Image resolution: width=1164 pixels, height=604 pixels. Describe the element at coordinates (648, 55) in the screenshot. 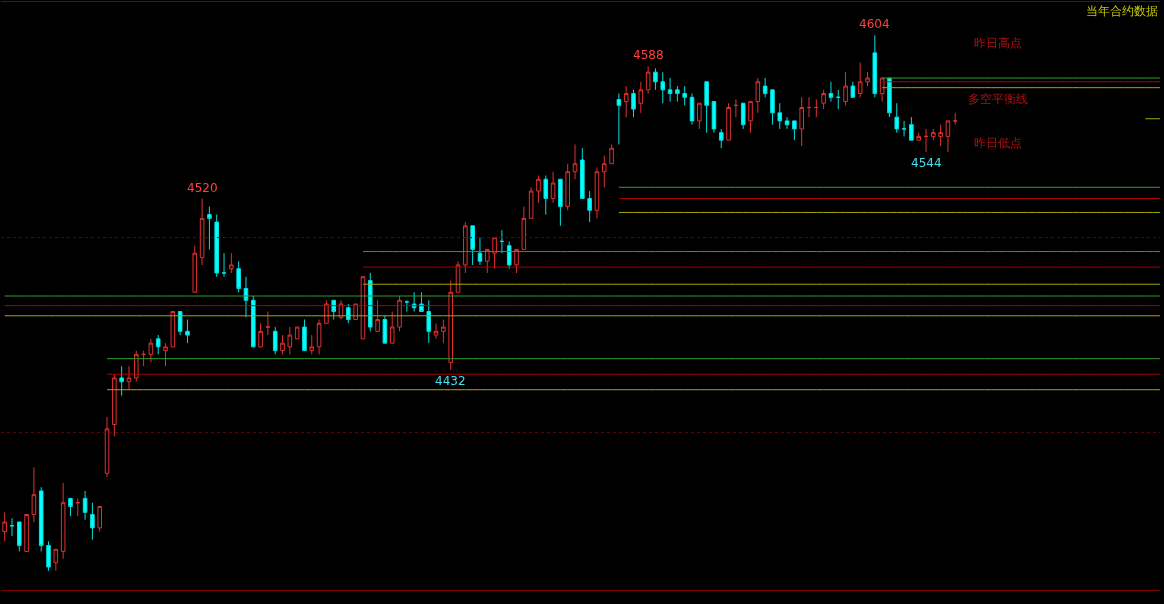

I see `annotation: 4588` at that location.